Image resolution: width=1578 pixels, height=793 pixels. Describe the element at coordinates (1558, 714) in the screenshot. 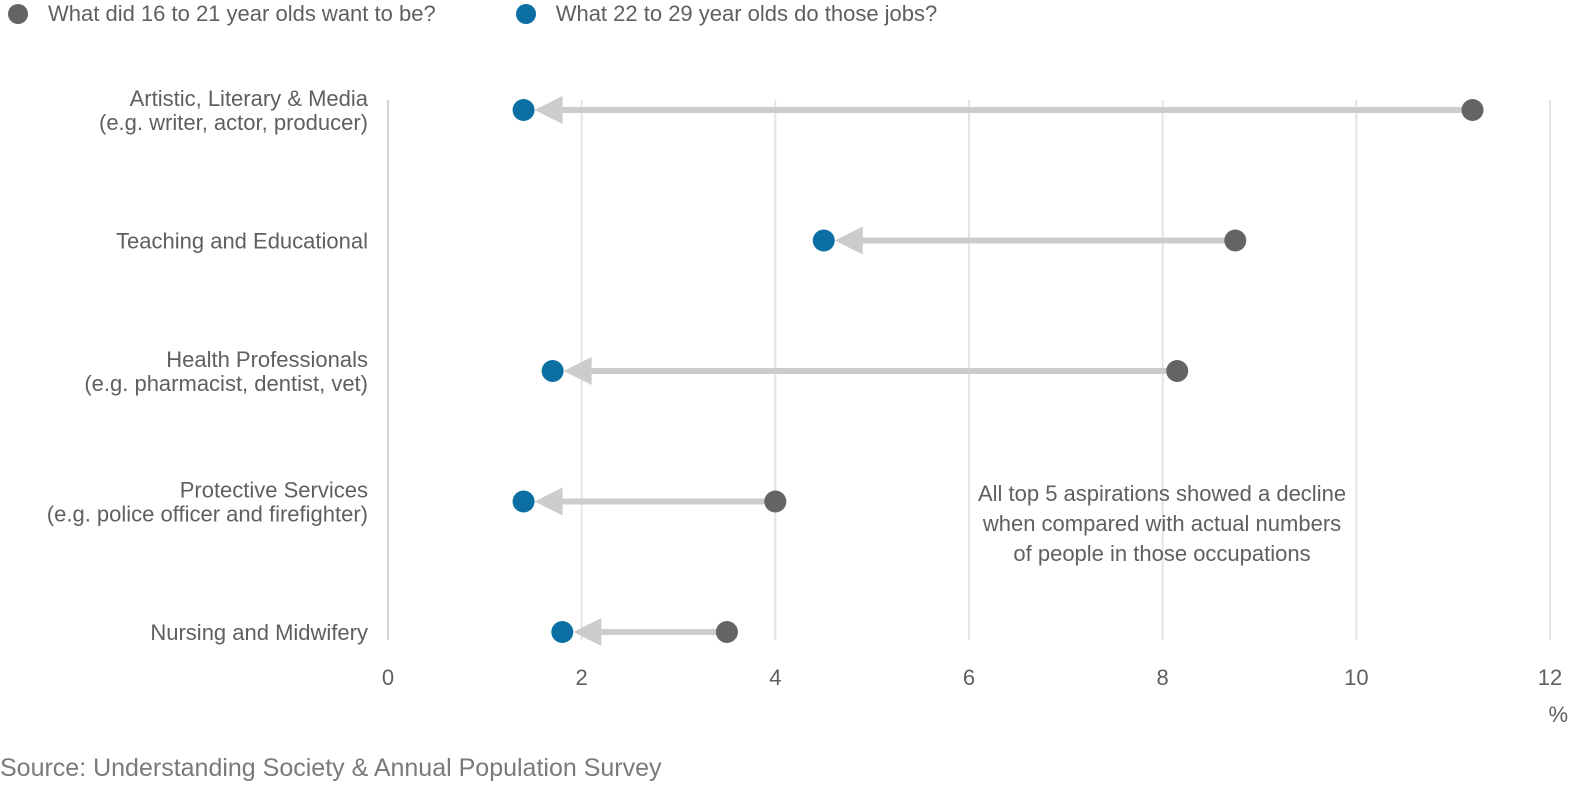

I see `x-unit-label: %` at that location.